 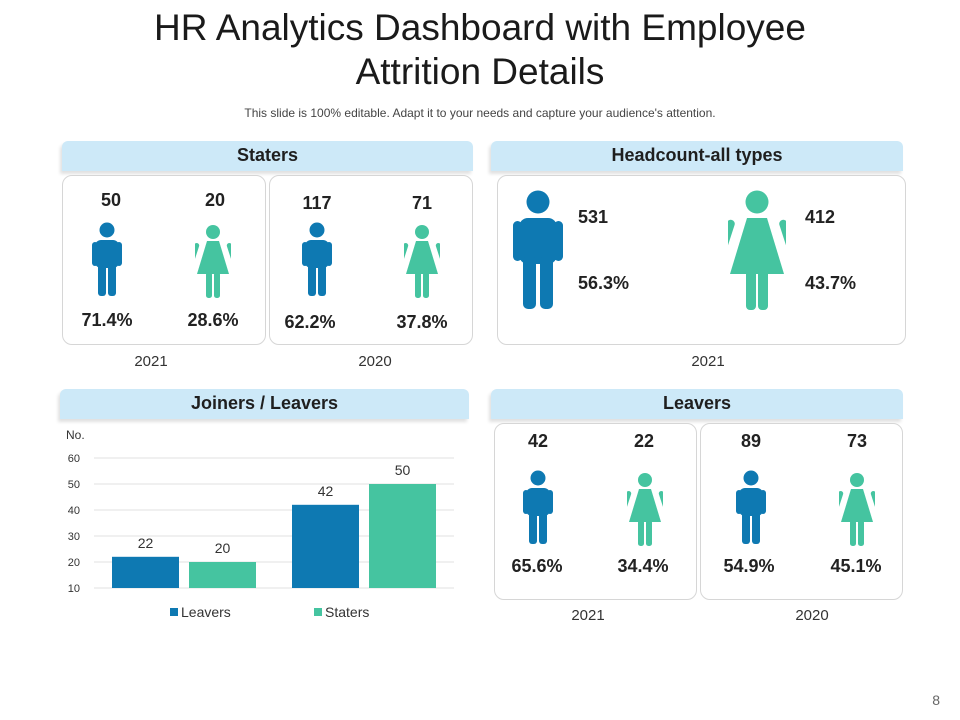 What do you see at coordinates (537, 566) in the screenshot?
I see `leavers-2021-male-pct: 65.6%` at bounding box center [537, 566].